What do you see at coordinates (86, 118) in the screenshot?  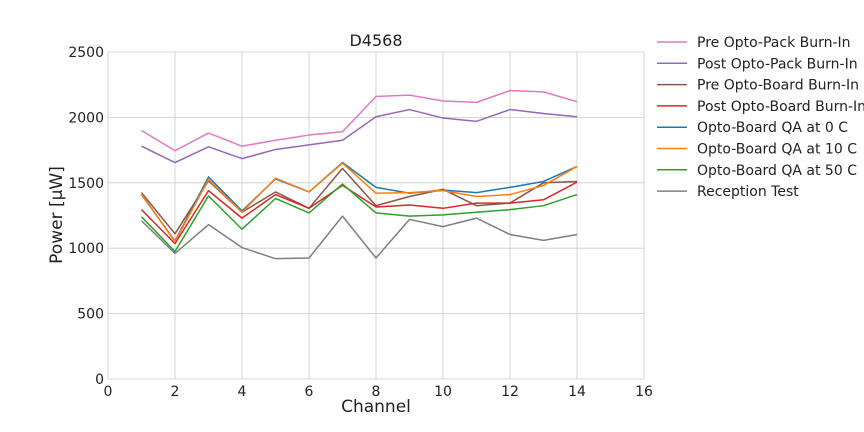 I see `y-tick-label: 2000` at bounding box center [86, 118].